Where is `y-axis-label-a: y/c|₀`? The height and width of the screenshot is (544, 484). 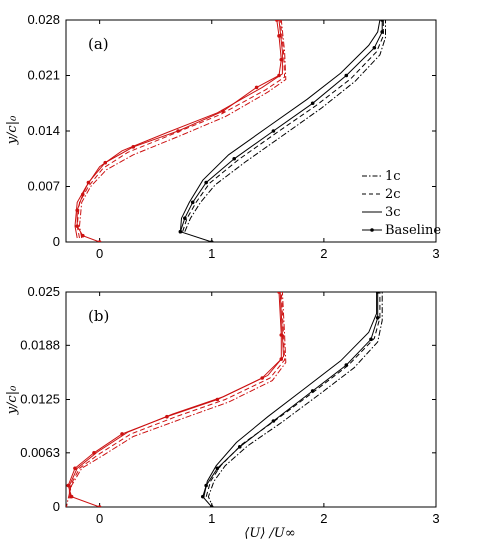 y-axis-label-a: y/c|₀ is located at coordinates (12, 130).